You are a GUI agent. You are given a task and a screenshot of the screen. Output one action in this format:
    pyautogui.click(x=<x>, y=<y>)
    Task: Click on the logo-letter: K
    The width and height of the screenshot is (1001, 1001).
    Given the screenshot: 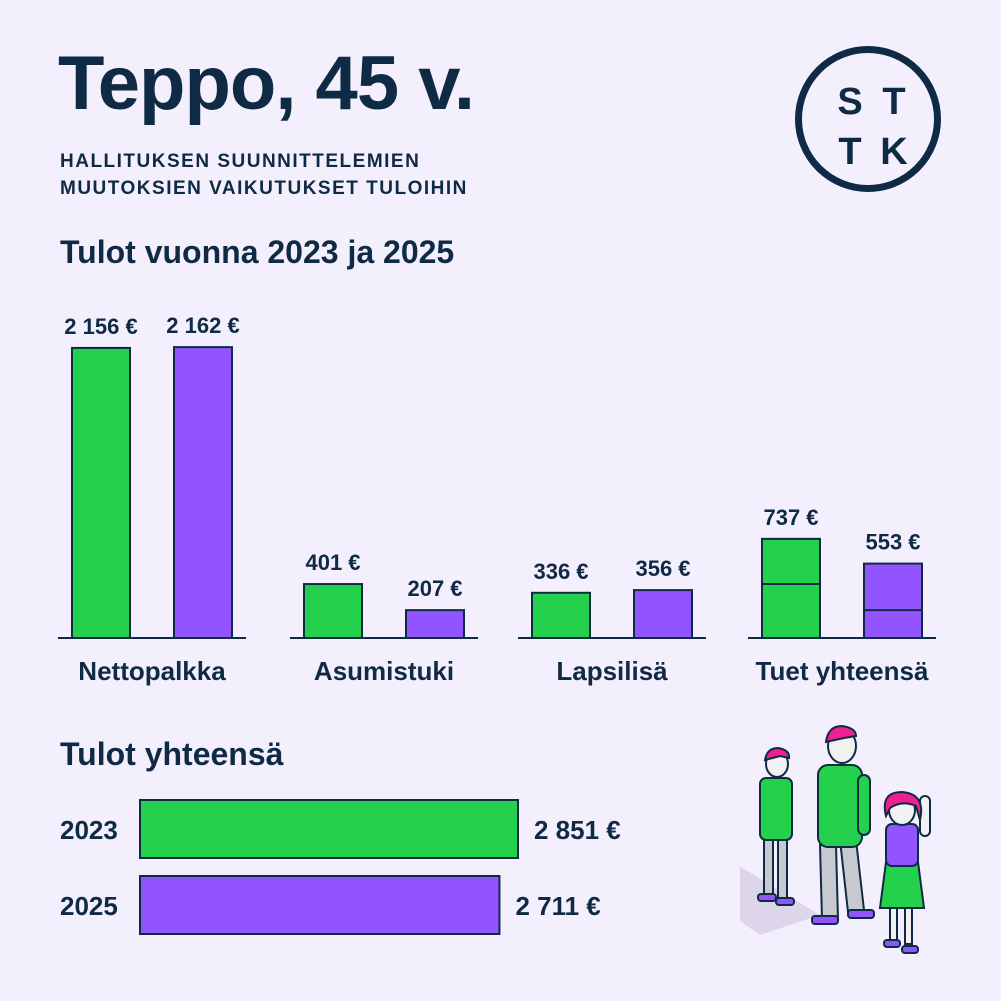 What is the action you would take?
    pyautogui.click(x=894, y=152)
    